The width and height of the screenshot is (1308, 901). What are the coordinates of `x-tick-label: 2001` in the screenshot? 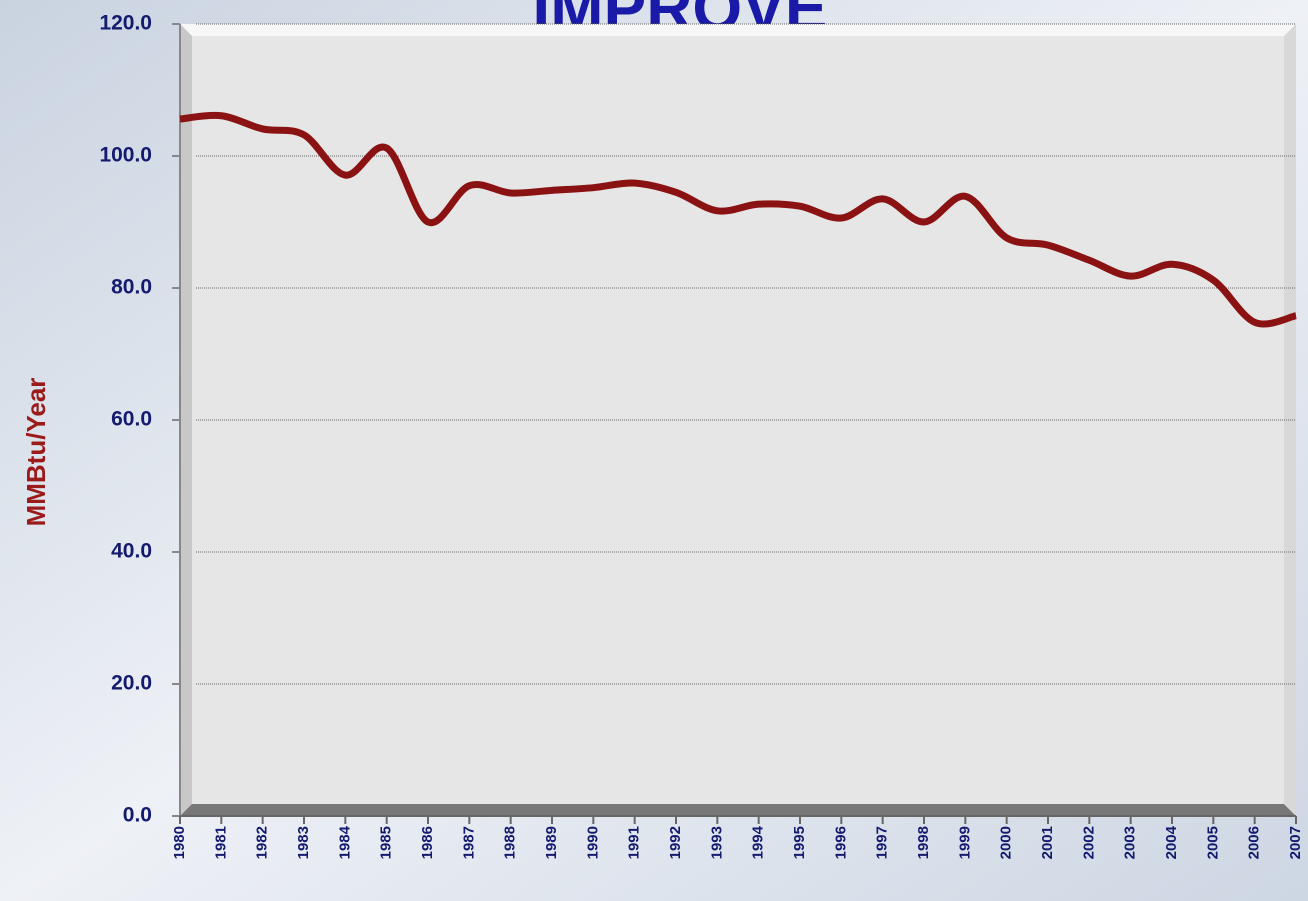 It's located at (1047, 842).